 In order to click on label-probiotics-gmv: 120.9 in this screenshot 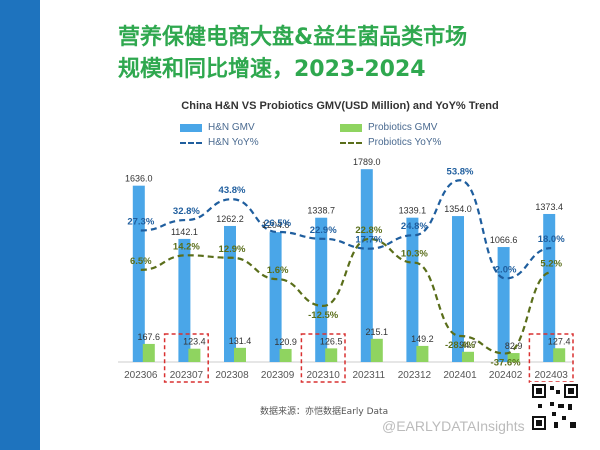, I will do `click(285, 342)`.